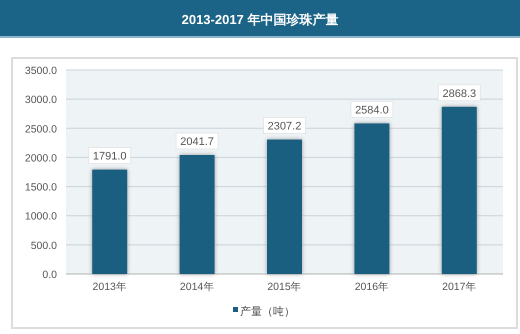 The height and width of the screenshot is (334, 520). Describe the element at coordinates (44, 246) in the screenshot. I see `y-tick-label: 500.0` at that location.